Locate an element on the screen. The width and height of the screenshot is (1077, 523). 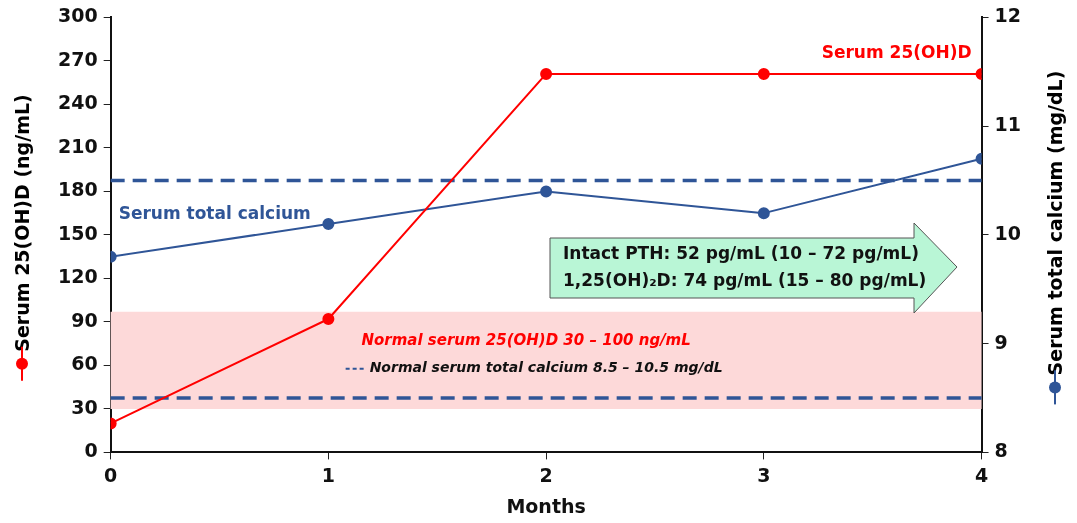
y2-tick-label: 9 is located at coordinates (1001, 341).